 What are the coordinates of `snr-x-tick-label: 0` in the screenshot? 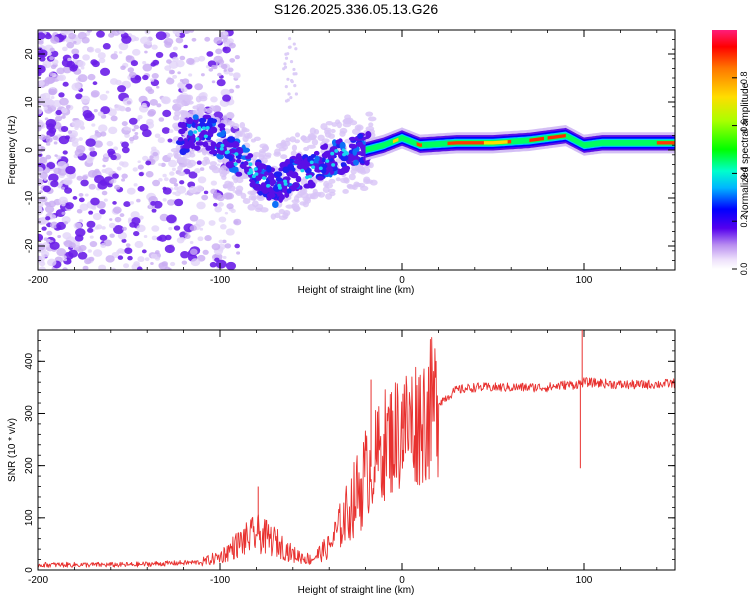 It's located at (402, 580).